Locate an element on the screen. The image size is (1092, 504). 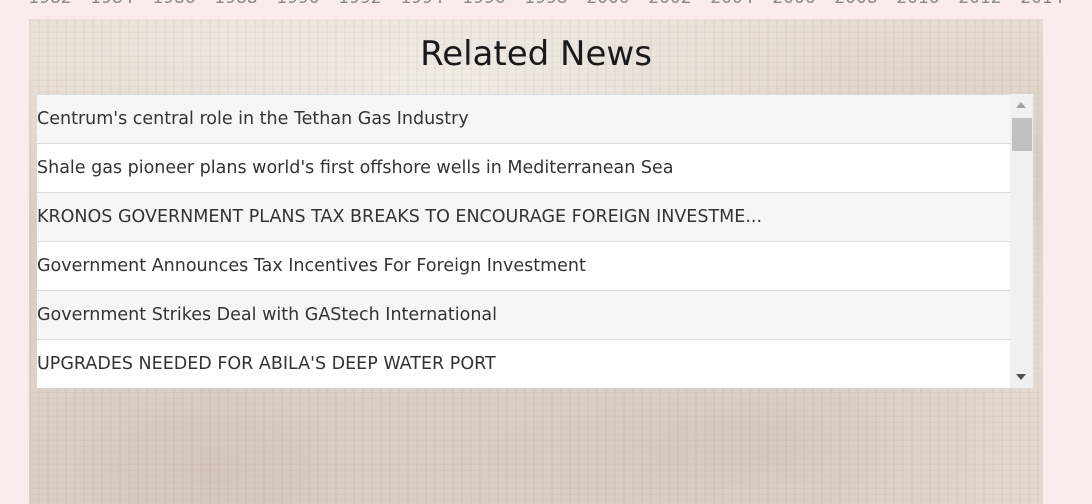
vertical-scrollbar is located at coordinates (1021, 241).